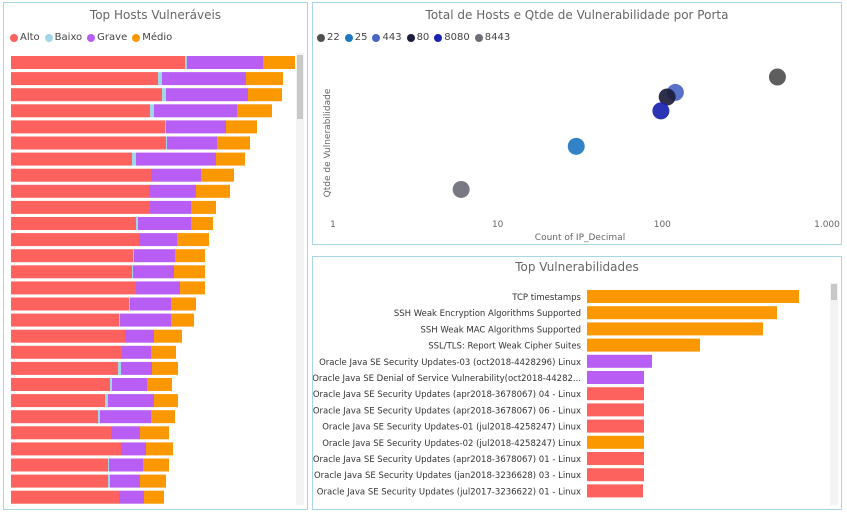  What do you see at coordinates (25, 37) in the screenshot?
I see `hosts-legend-item: Alto` at bounding box center [25, 37].